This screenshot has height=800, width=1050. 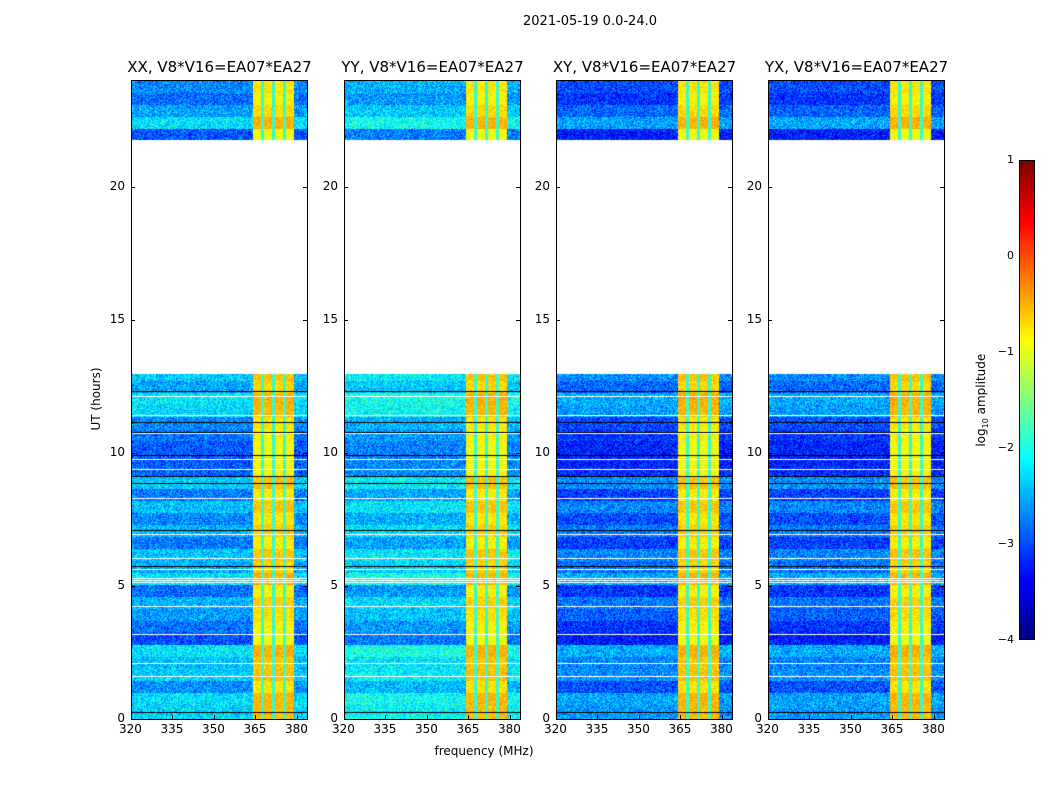 I want to click on colorbar-tick-label: 1, so click(x=1010, y=159).